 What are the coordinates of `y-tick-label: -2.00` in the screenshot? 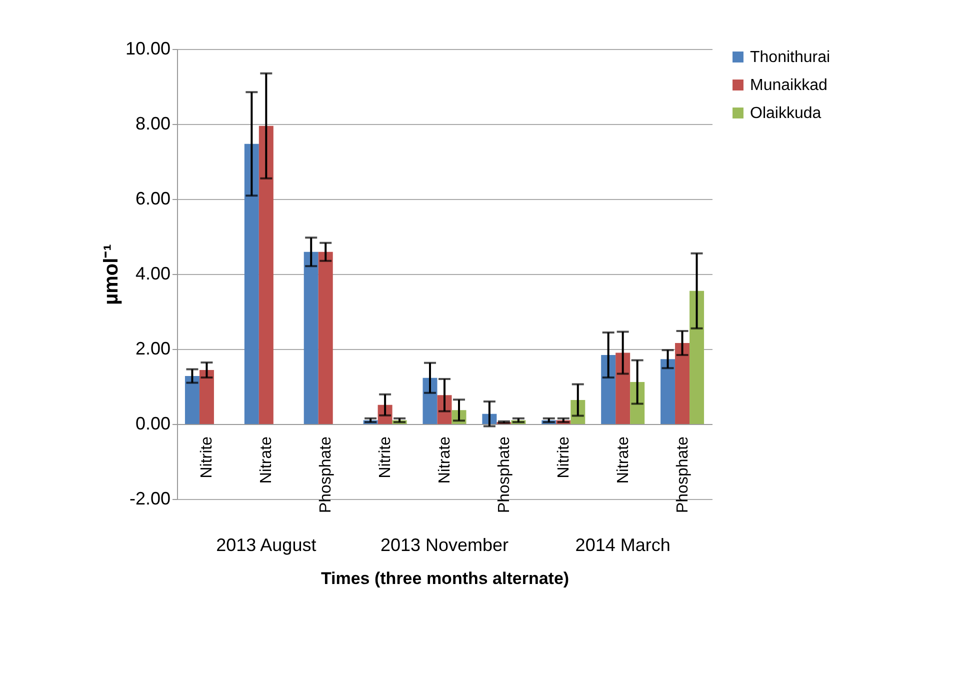 It's located at (149, 498).